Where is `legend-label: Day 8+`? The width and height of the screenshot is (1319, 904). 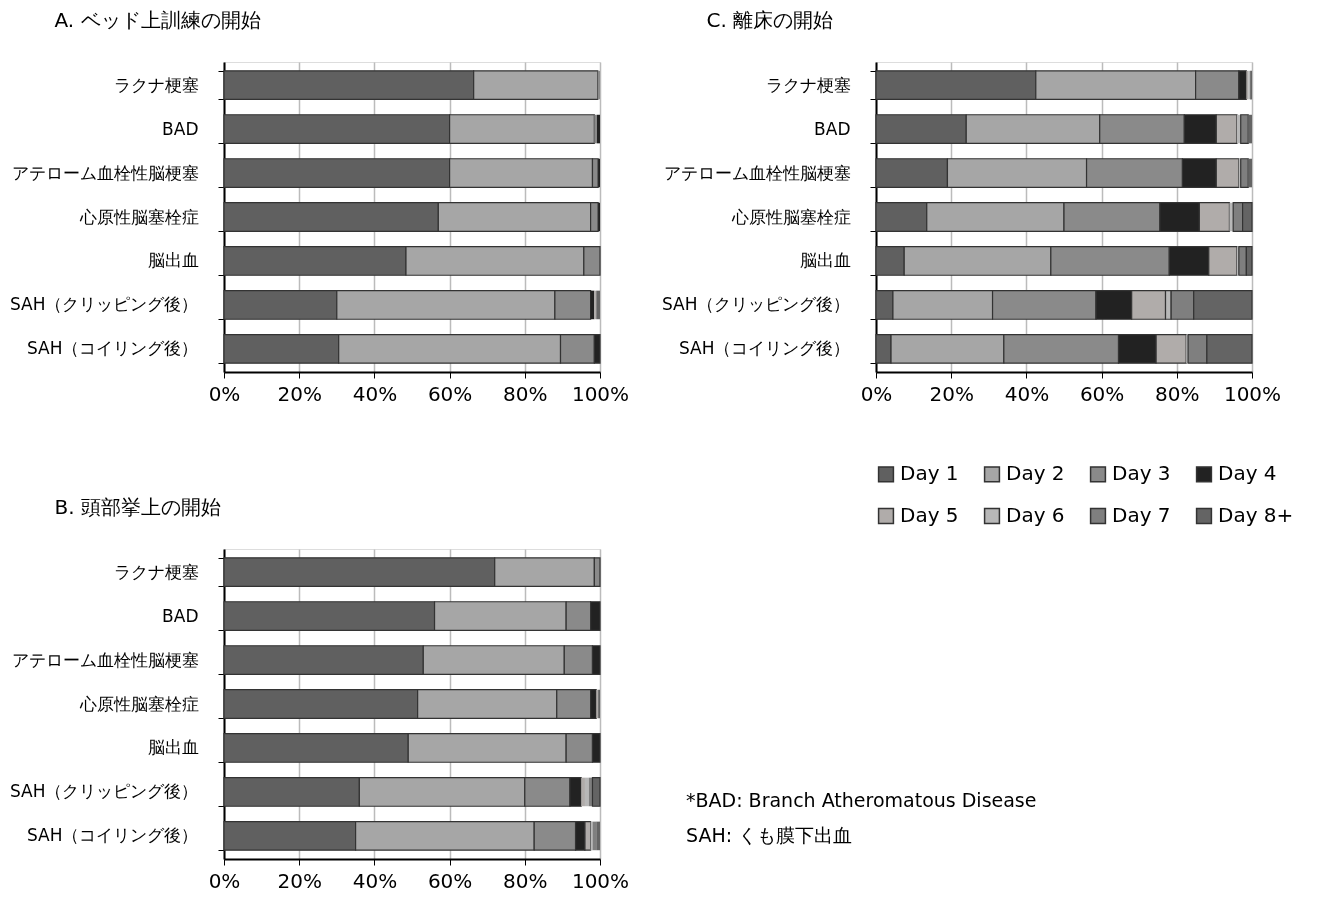 legend-label: Day 8+ is located at coordinates (1256, 515).